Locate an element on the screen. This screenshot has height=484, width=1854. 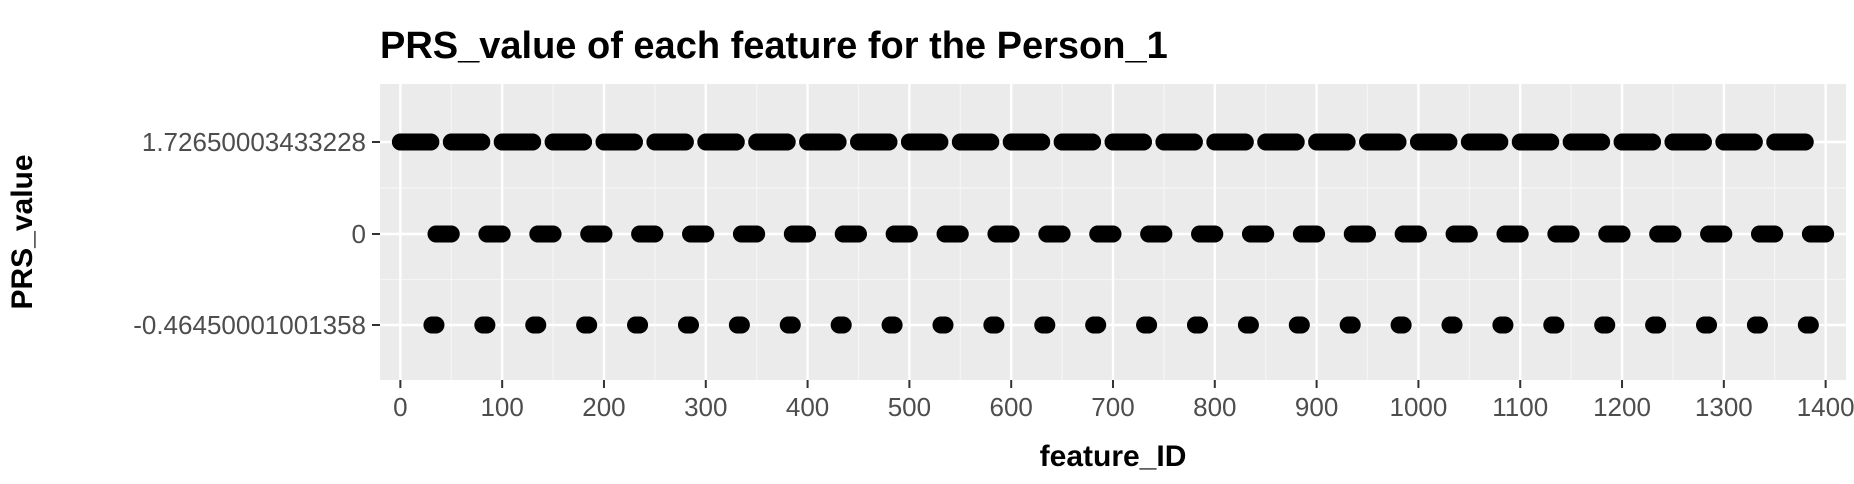
x-tick-label: 1000 is located at coordinates (1418, 407).